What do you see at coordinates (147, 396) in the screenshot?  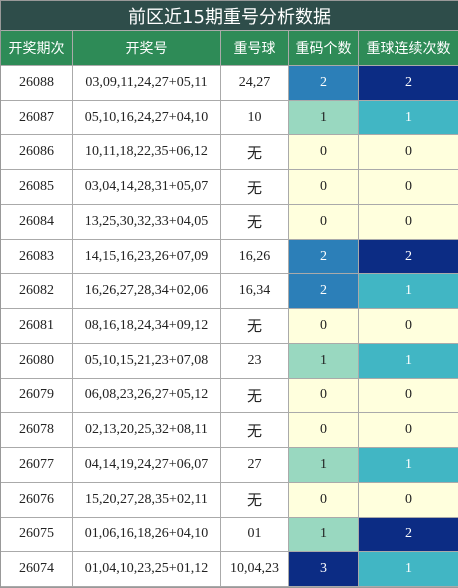 I see `draw-numbers: 06,08,23,26,27+05,12` at bounding box center [147, 396].